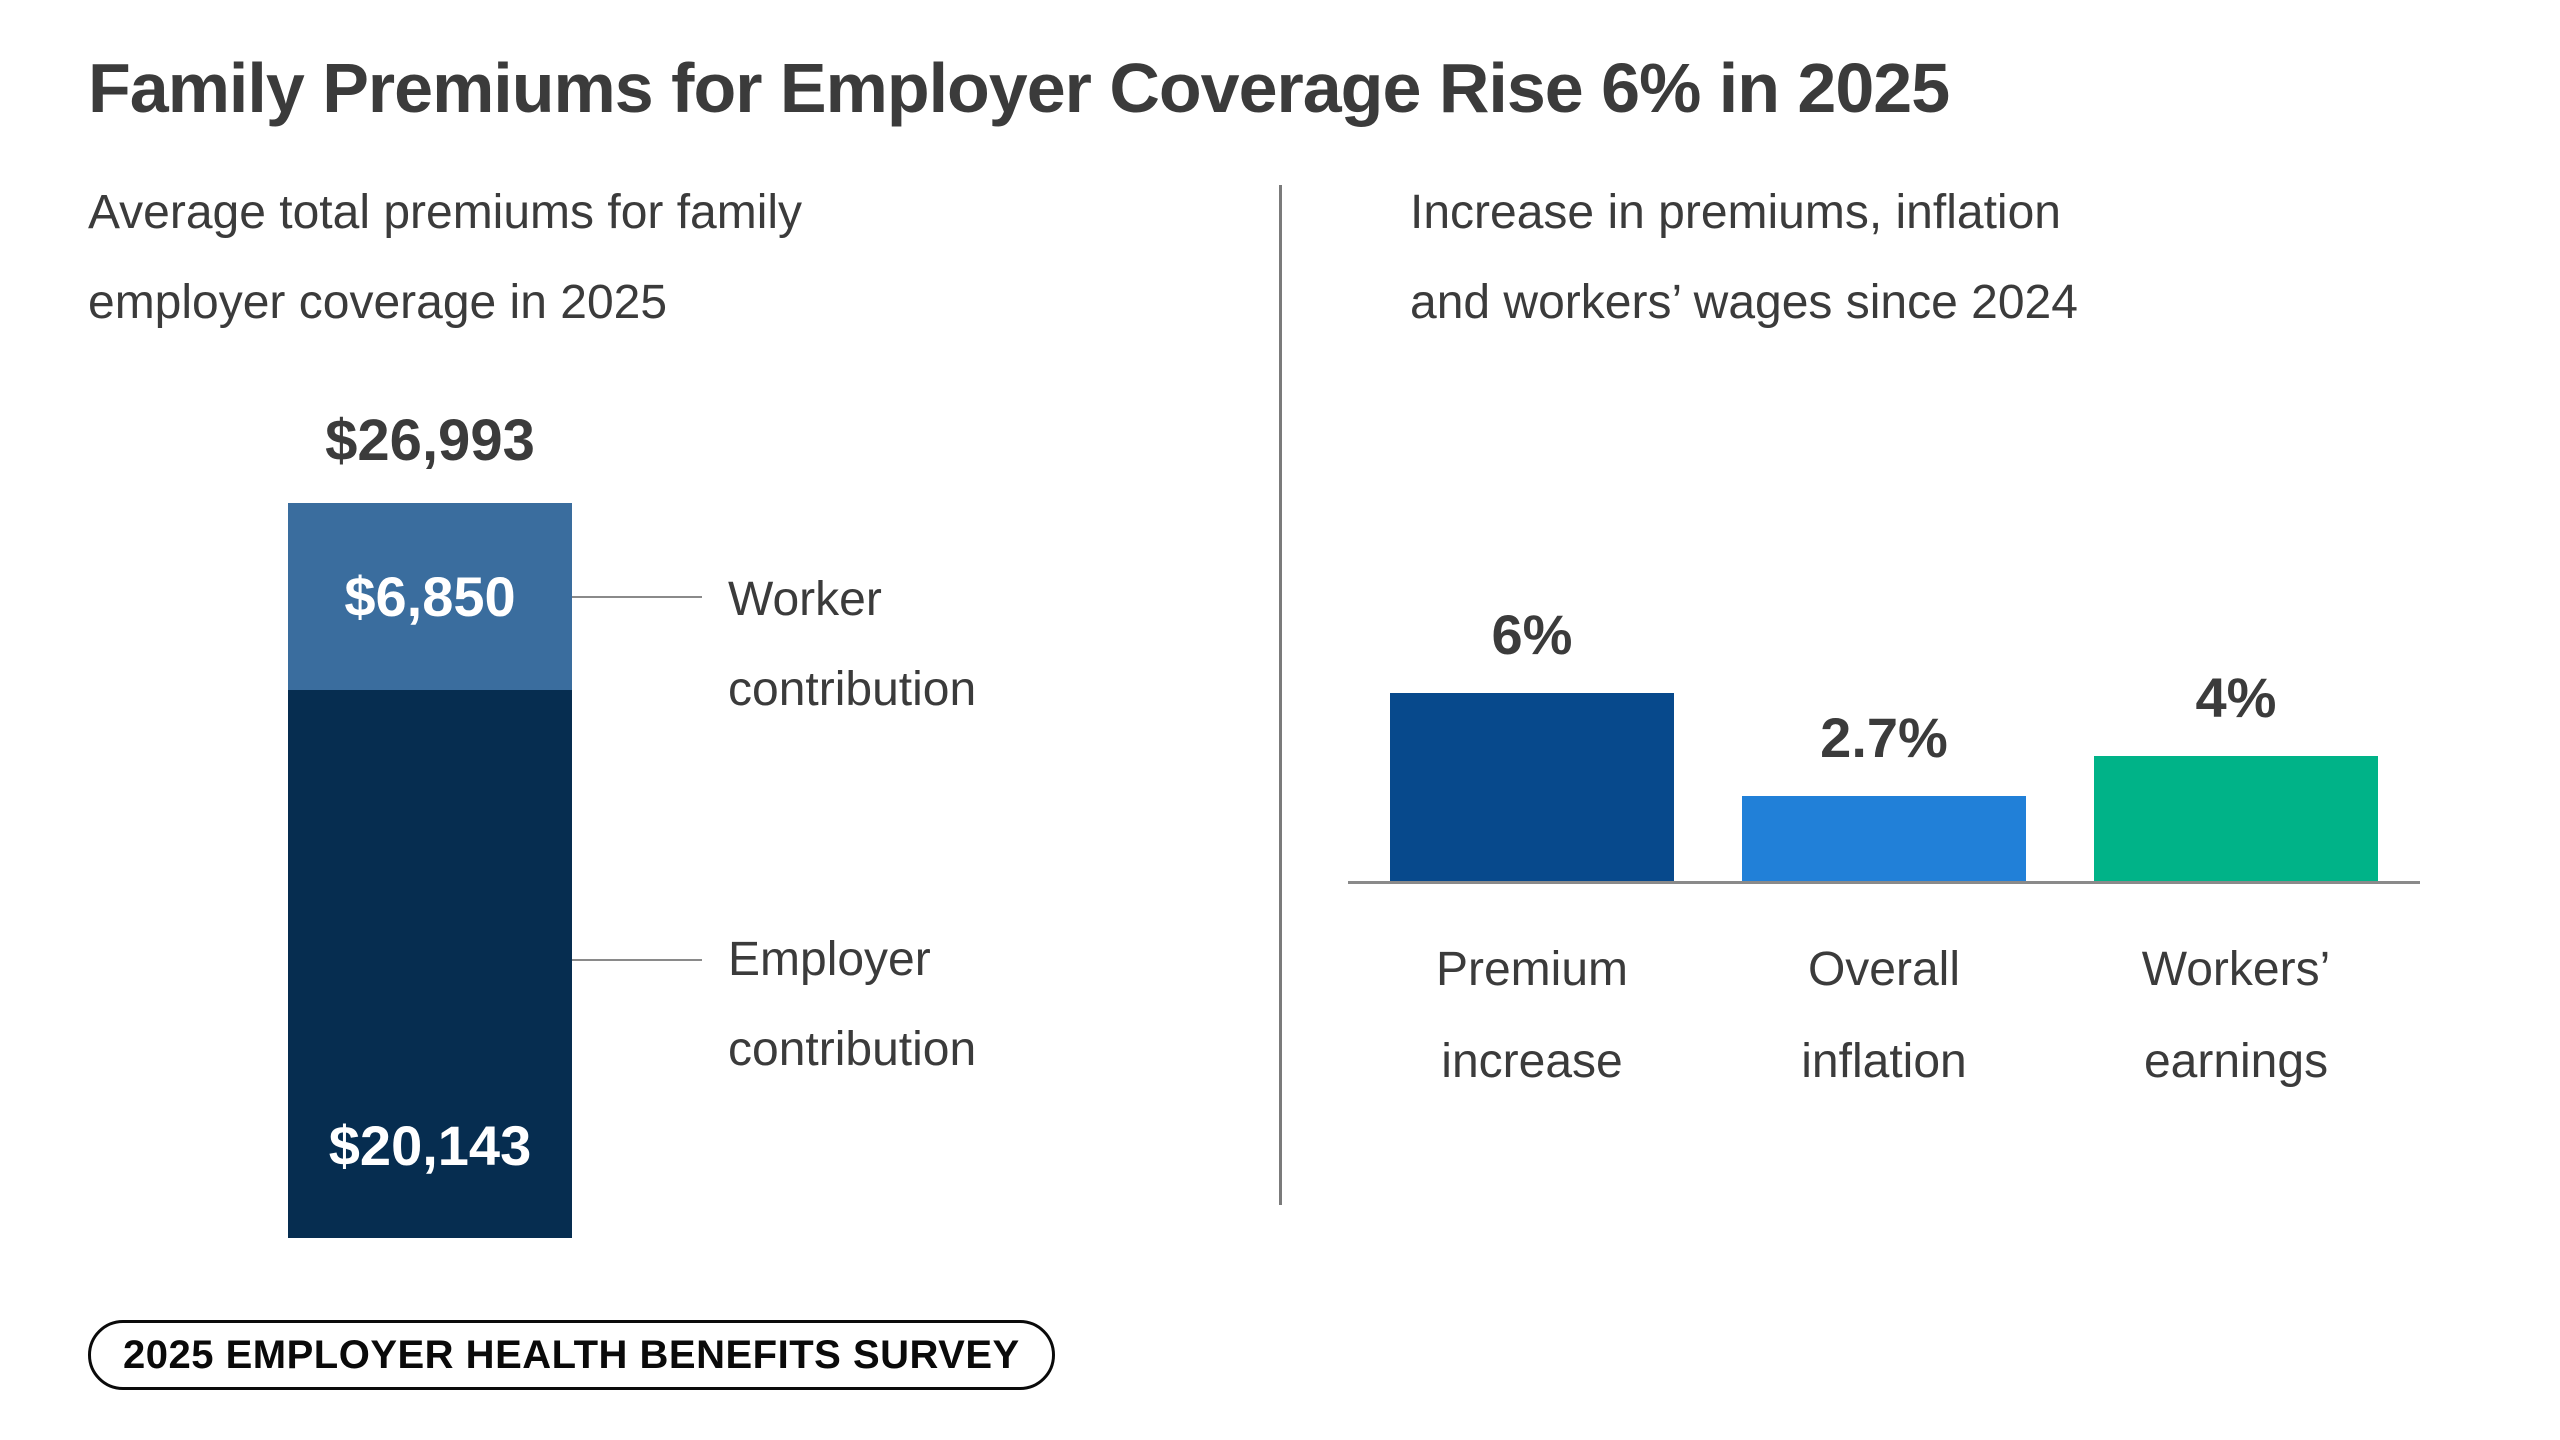 The width and height of the screenshot is (2560, 1440). What do you see at coordinates (430, 440) in the screenshot?
I see `stacked-bar-total-label: $26,993` at bounding box center [430, 440].